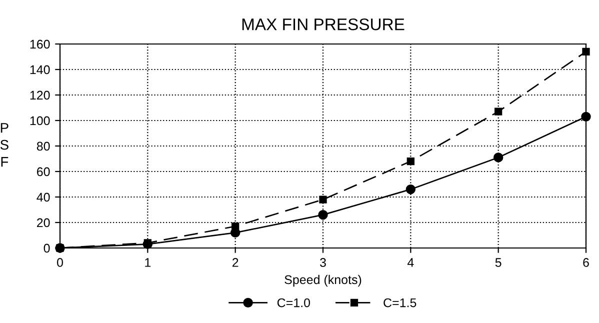 Image resolution: width=599 pixels, height=323 pixels. What do you see at coordinates (293, 303) in the screenshot?
I see `legend-label: C=1.0` at bounding box center [293, 303].